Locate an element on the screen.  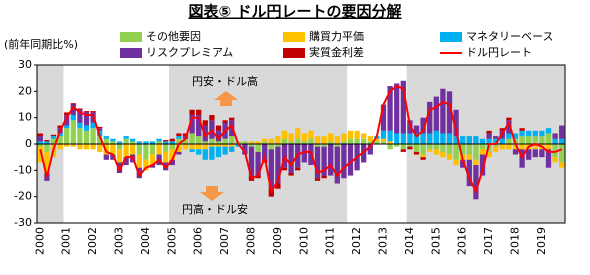
y-tick-label: 20 is located at coordinates (25, 90).